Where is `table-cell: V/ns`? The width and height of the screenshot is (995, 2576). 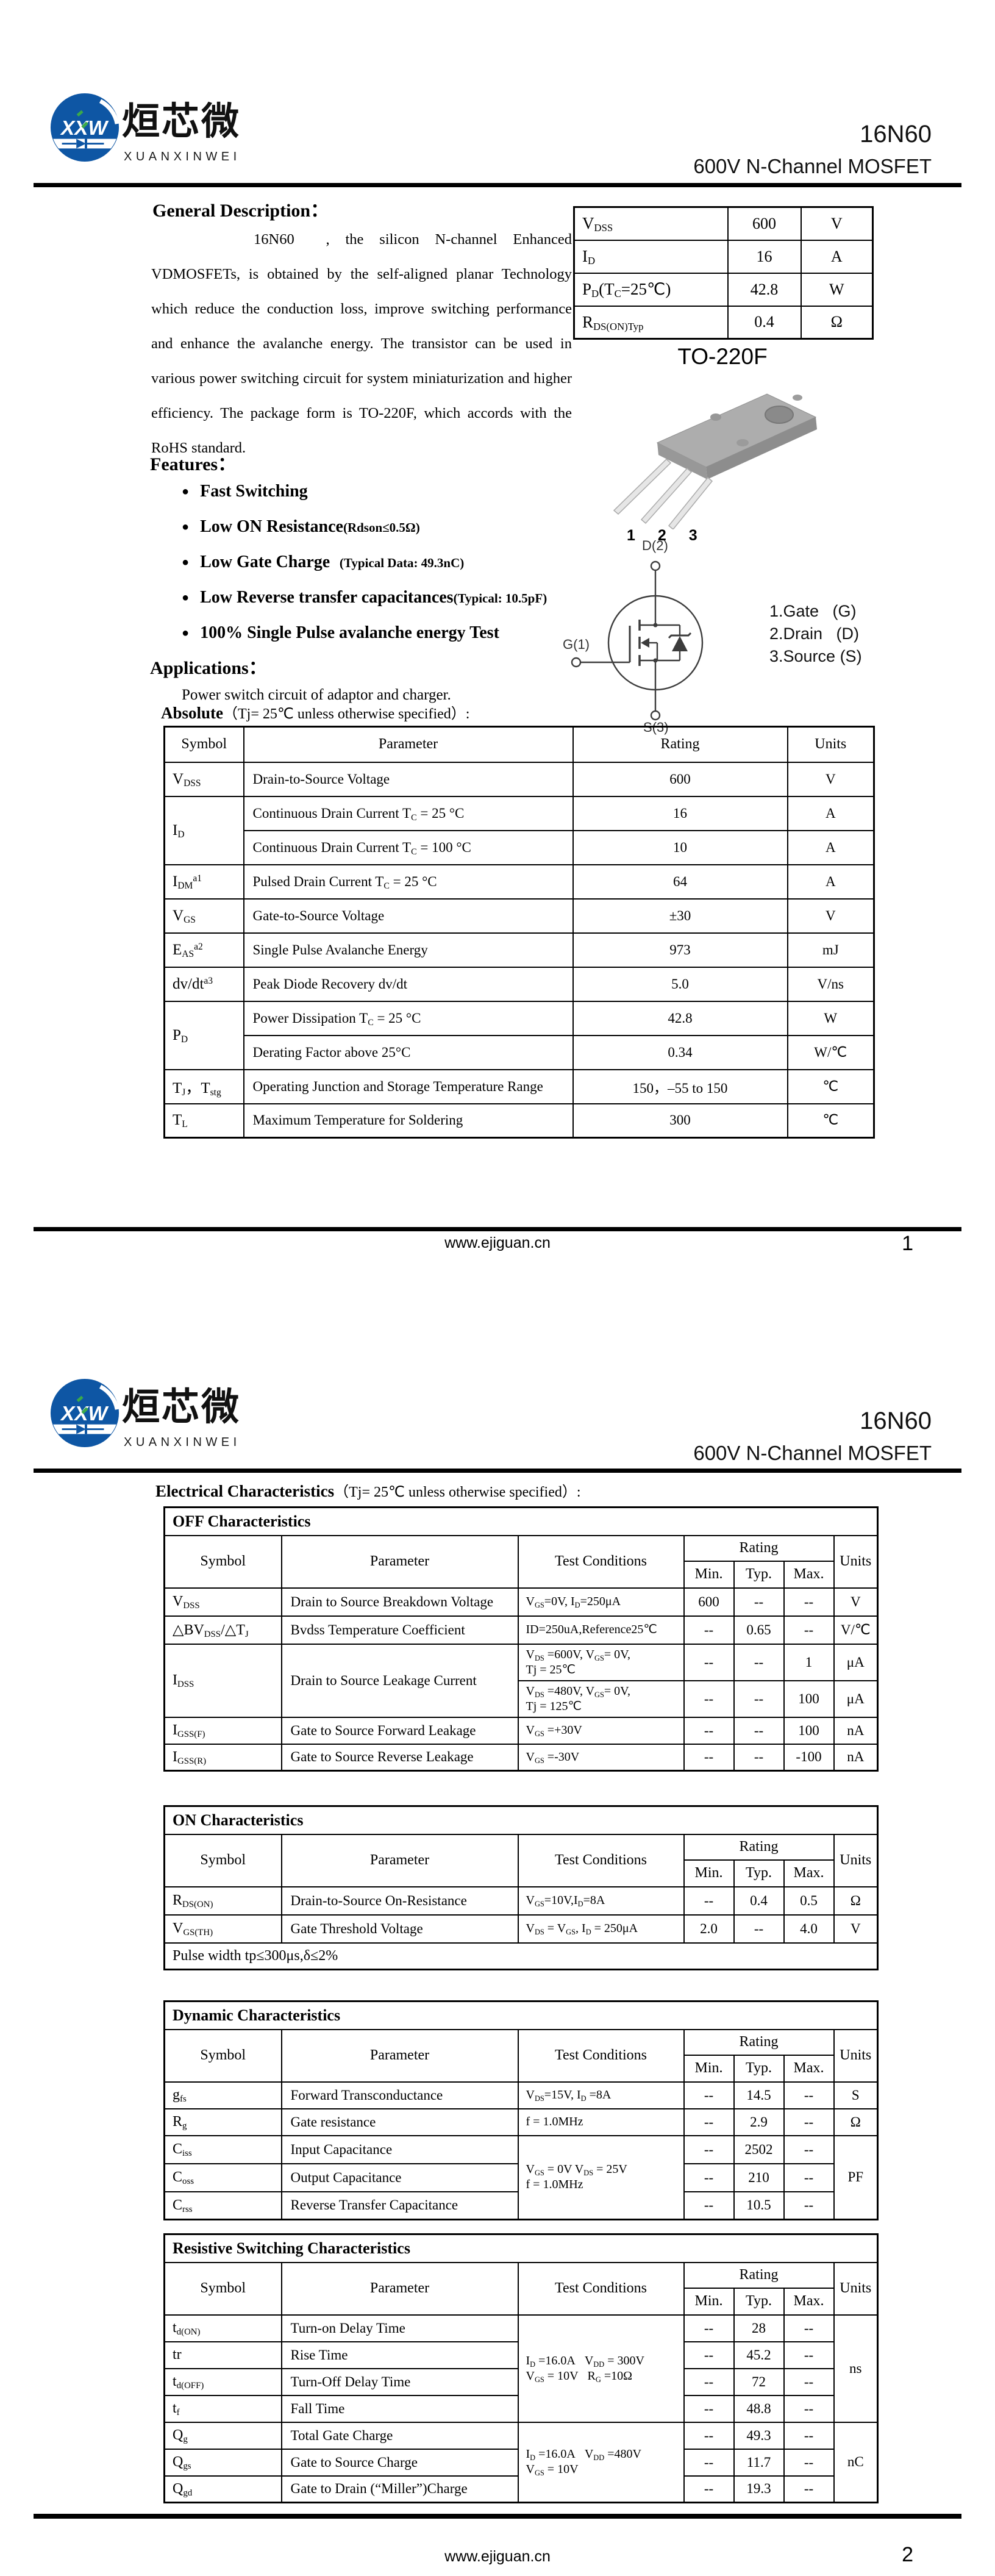
table-cell: V/ns is located at coordinates (831, 984).